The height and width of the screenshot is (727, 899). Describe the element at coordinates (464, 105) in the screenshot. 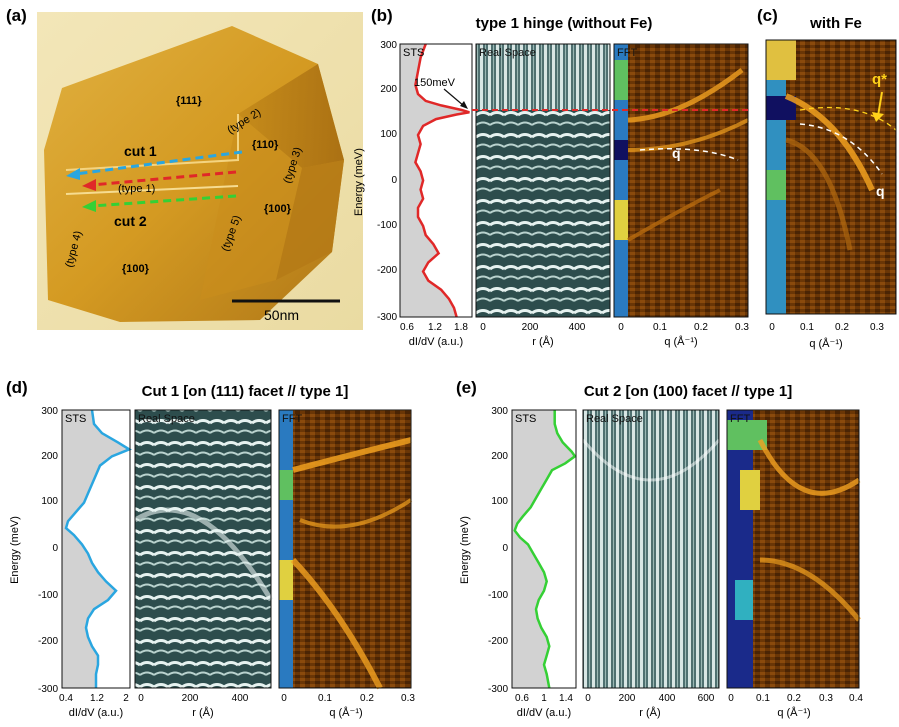

I see `panel-b-150mev-arrowhead` at that location.